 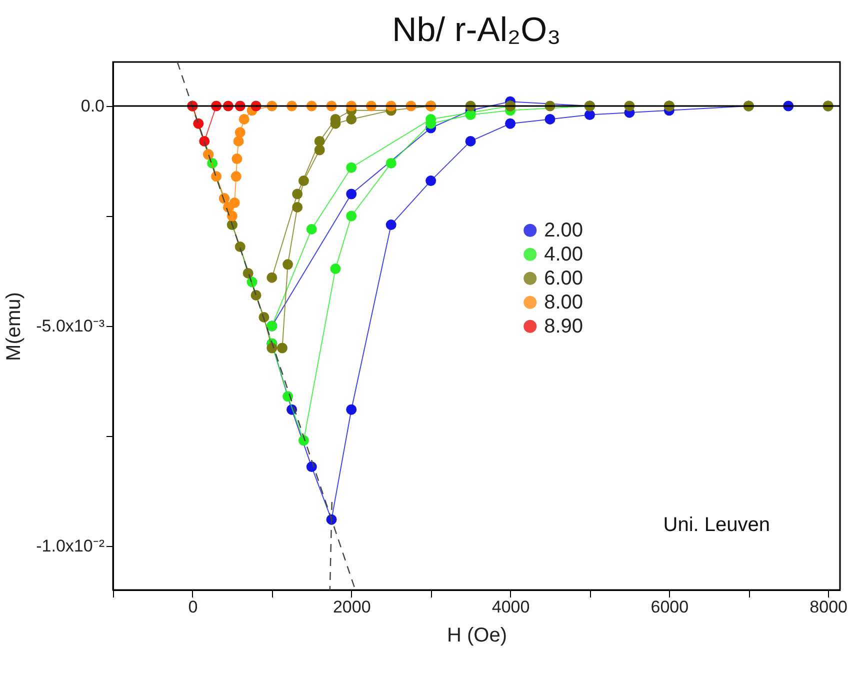 What do you see at coordinates (564, 302) in the screenshot?
I see `legend-label: 8.00` at bounding box center [564, 302].